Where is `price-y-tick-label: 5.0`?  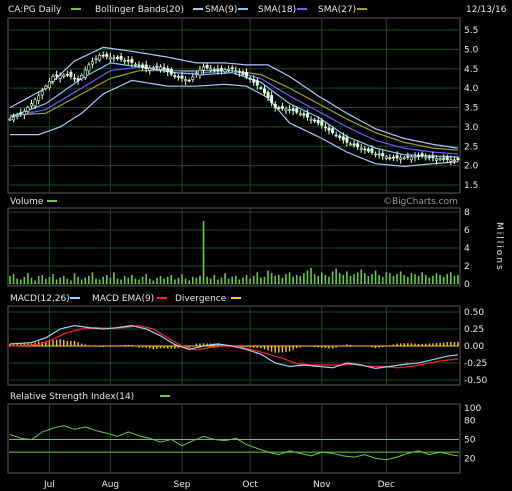
price-y-tick-label: 5.0 is located at coordinates (471, 50).